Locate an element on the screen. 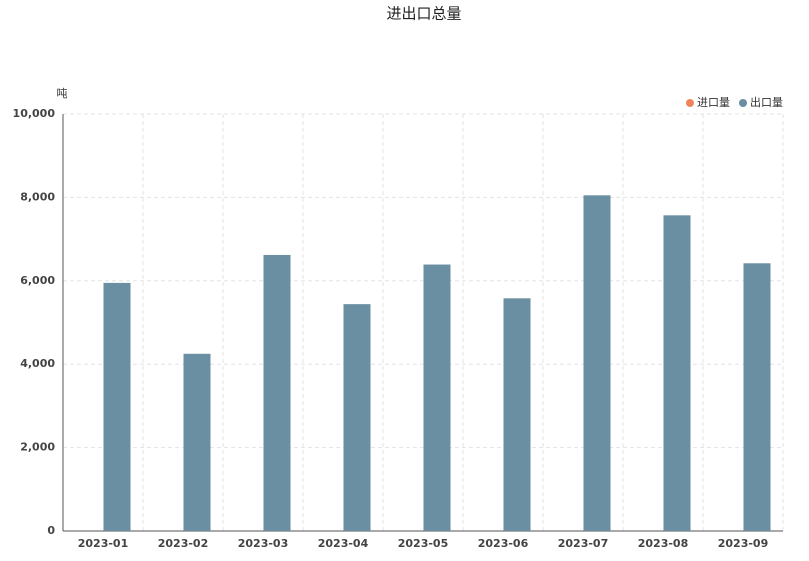  x-tick-label: 2023-04 is located at coordinates (343, 543).